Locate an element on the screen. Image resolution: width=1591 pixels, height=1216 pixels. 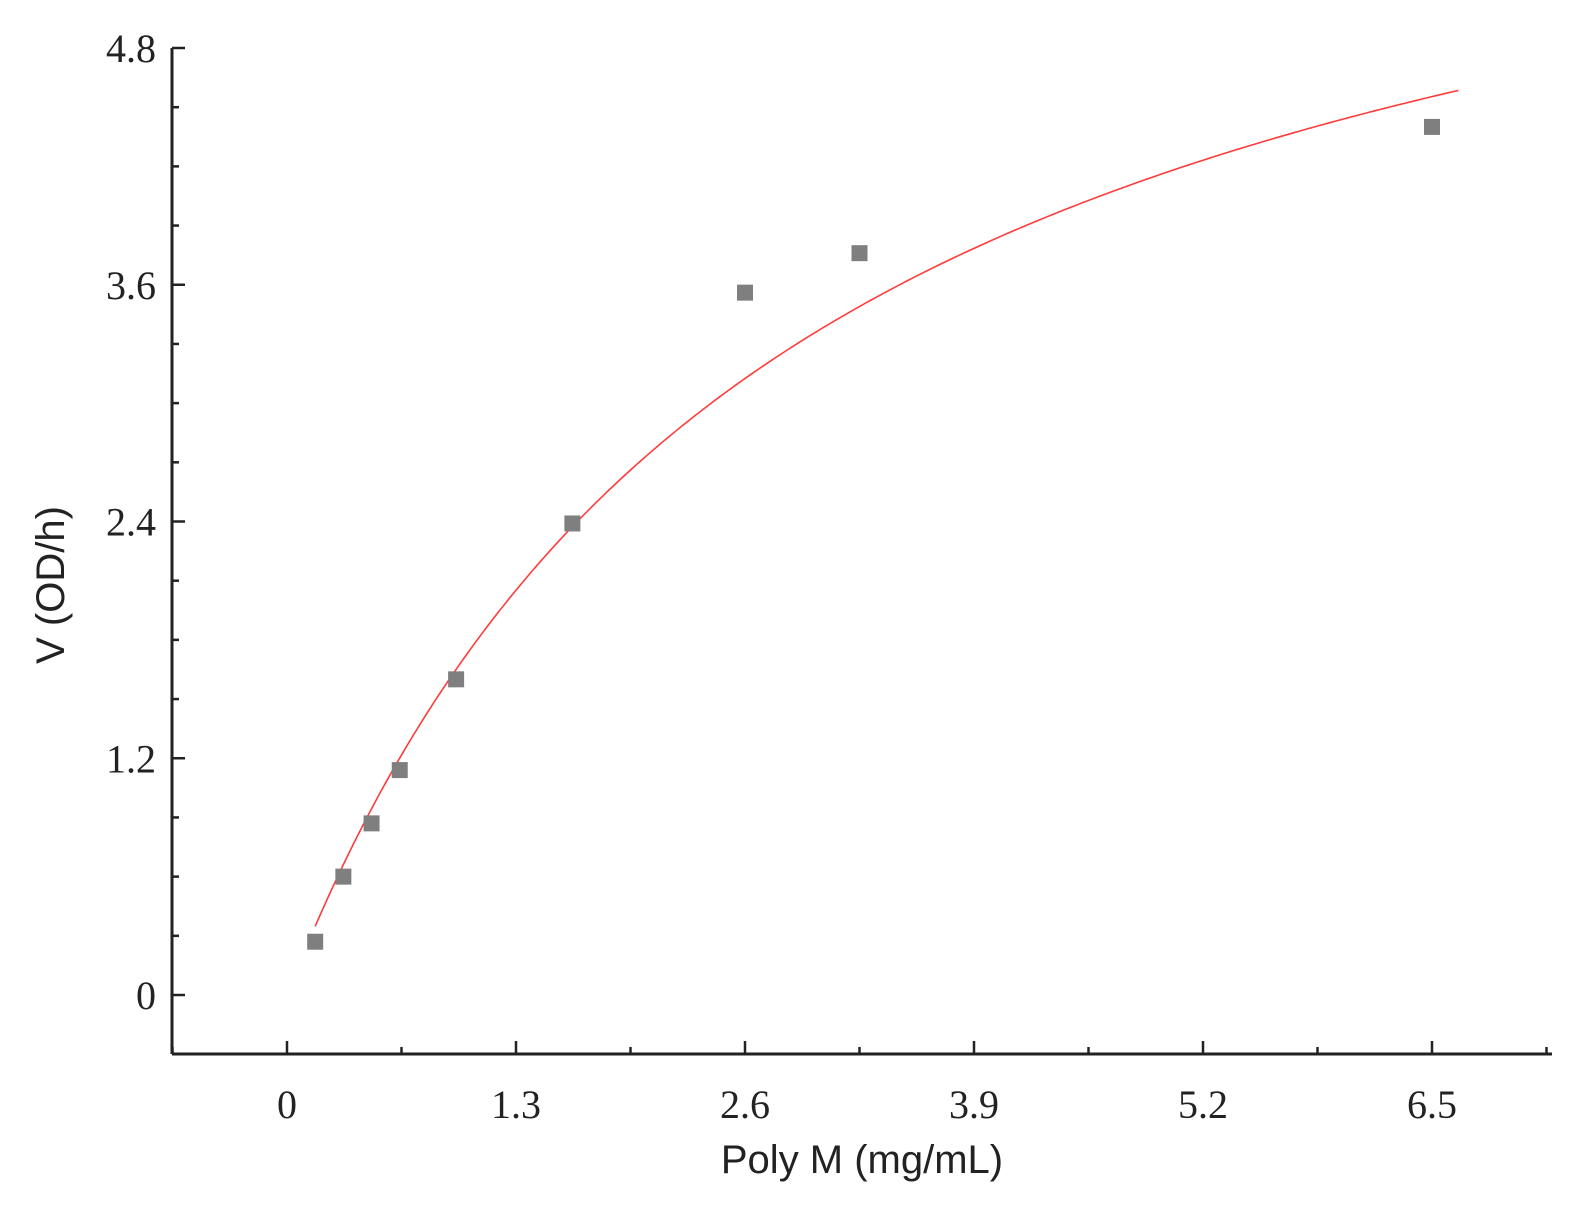
y-tick-label: 4.8 is located at coordinates (131, 48).